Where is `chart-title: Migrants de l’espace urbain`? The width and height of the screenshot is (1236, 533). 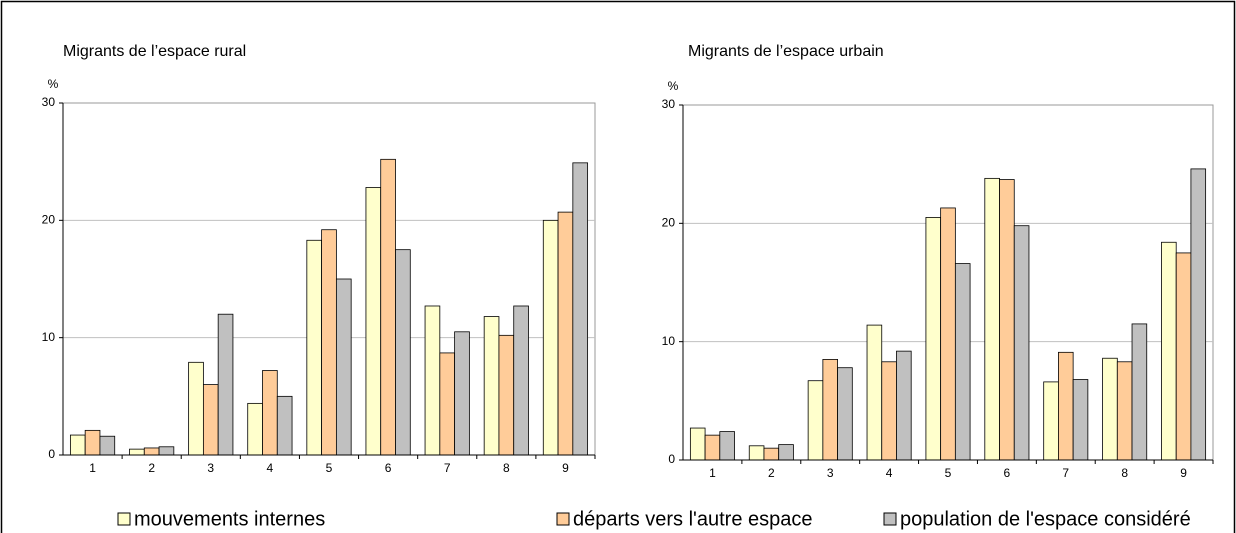 chart-title: Migrants de l’espace urbain is located at coordinates (786, 51).